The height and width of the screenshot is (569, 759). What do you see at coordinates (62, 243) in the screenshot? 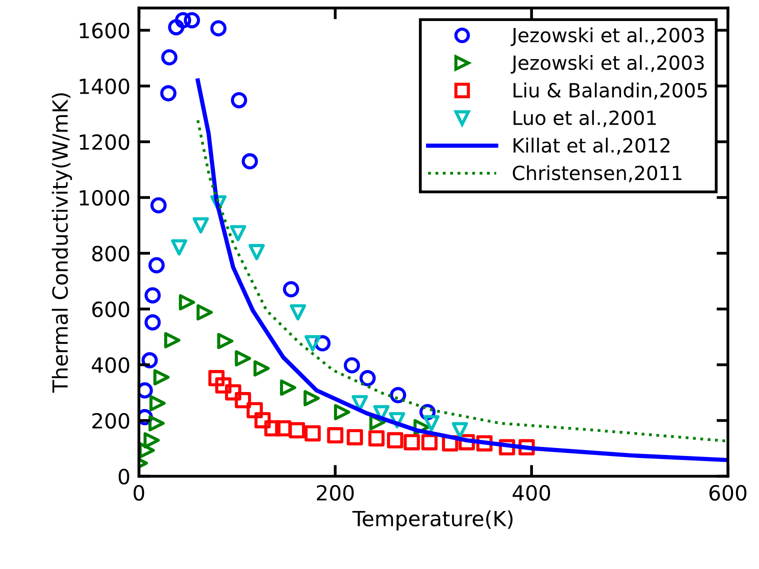
I see `y-axis-title: Thermal Conductivity(W/mK)` at bounding box center [62, 243].